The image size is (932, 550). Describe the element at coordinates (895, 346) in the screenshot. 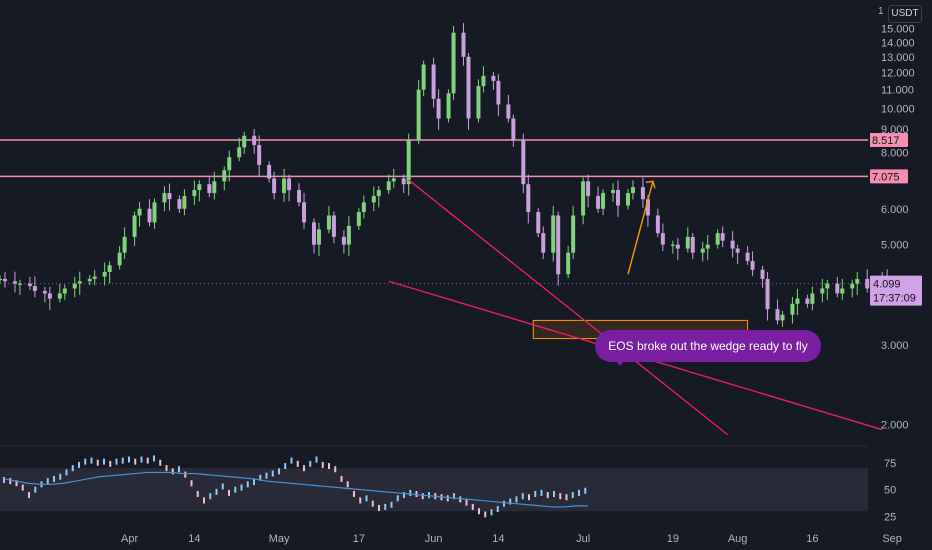

I see `y-tick-label: 3.000` at that location.